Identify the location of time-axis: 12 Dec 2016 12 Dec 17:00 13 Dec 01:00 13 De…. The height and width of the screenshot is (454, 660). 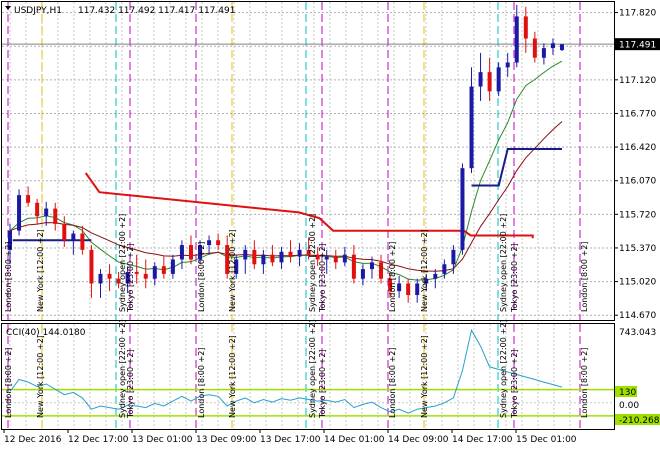
(290, 437).